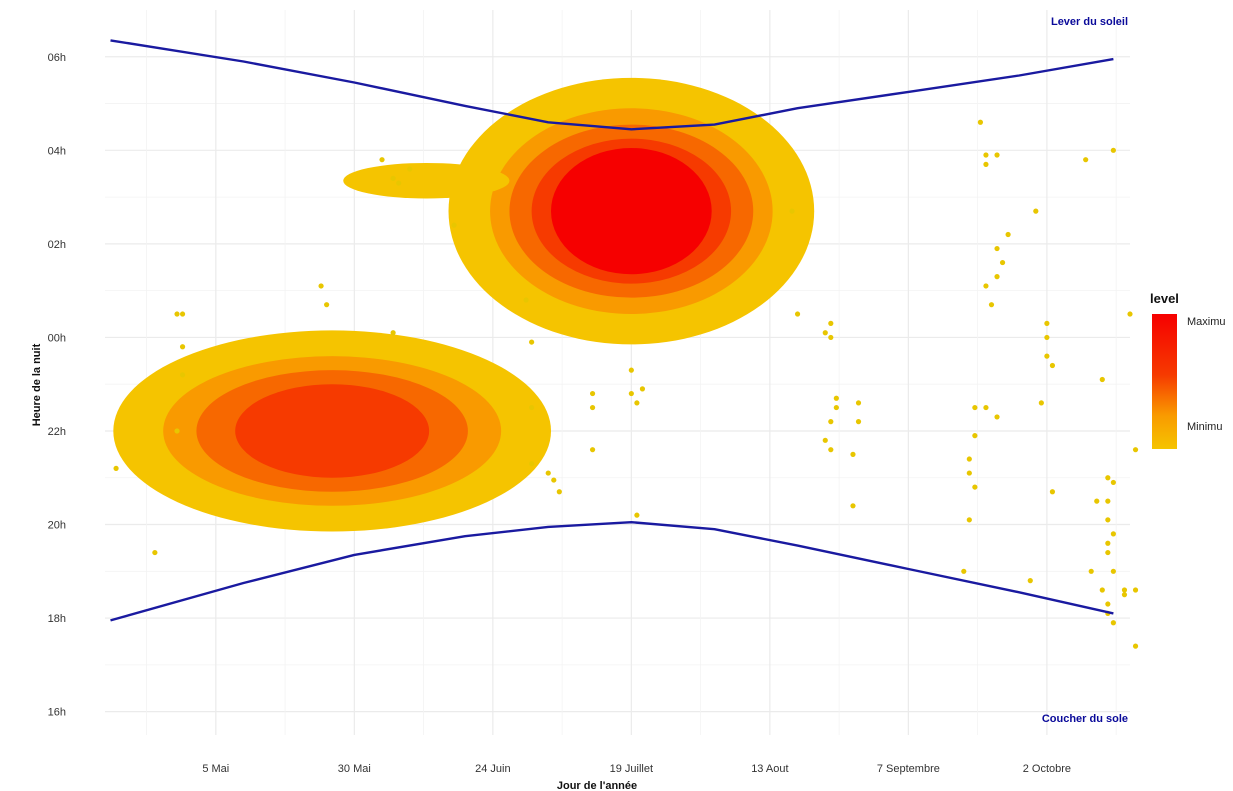 This screenshot has height=791, width=1233. Describe the element at coordinates (769, 769) in the screenshot. I see `x-tick-label: 13 Aout` at that location.